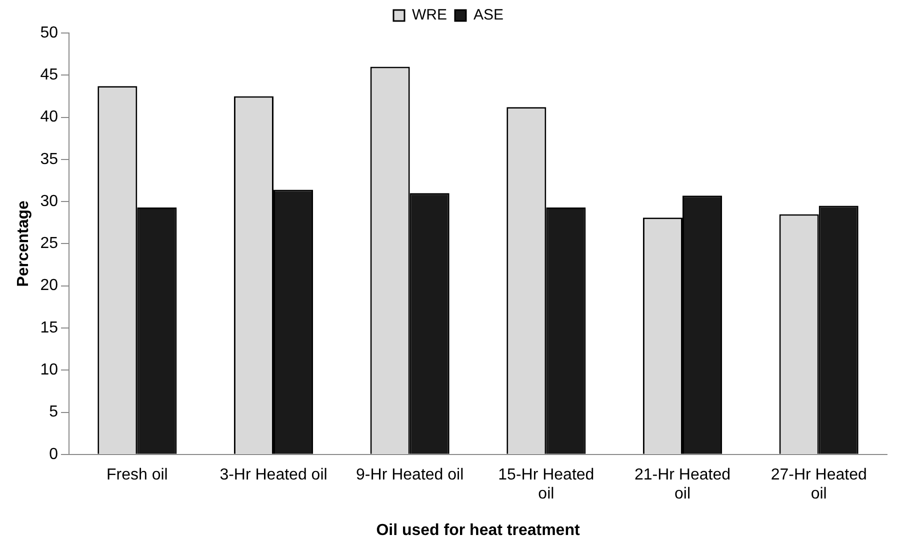 The image size is (907, 549). Describe the element at coordinates (49, 370) in the screenshot. I see `y-tick-label: 10` at that location.